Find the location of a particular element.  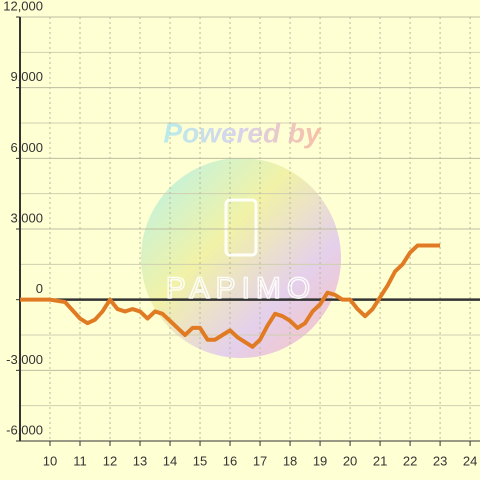

x-tick-label: 11 is located at coordinates (80, 460).